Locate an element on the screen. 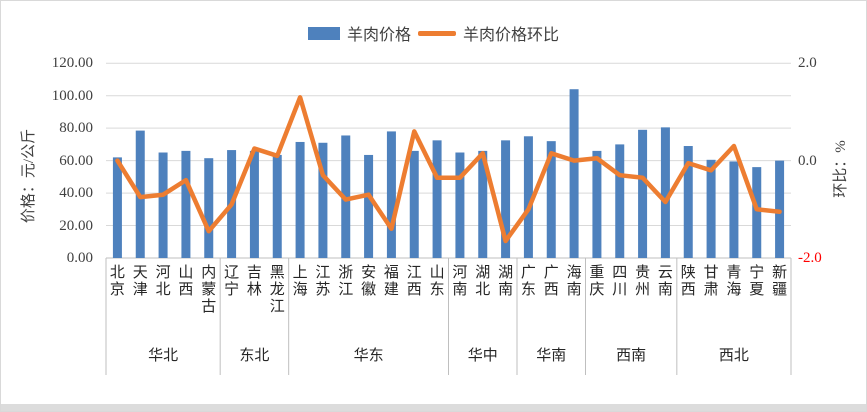 The width and height of the screenshot is (867, 412). legend: 羊肉价格 羊肉价格环比 is located at coordinates (433, 33).